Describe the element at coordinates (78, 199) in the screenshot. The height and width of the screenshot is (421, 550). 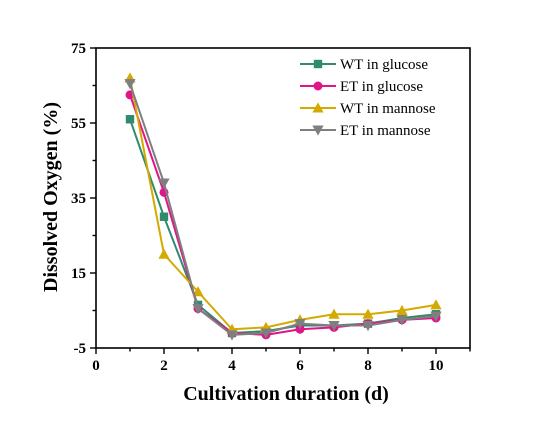
I see `y-tick-label: 35` at that location.